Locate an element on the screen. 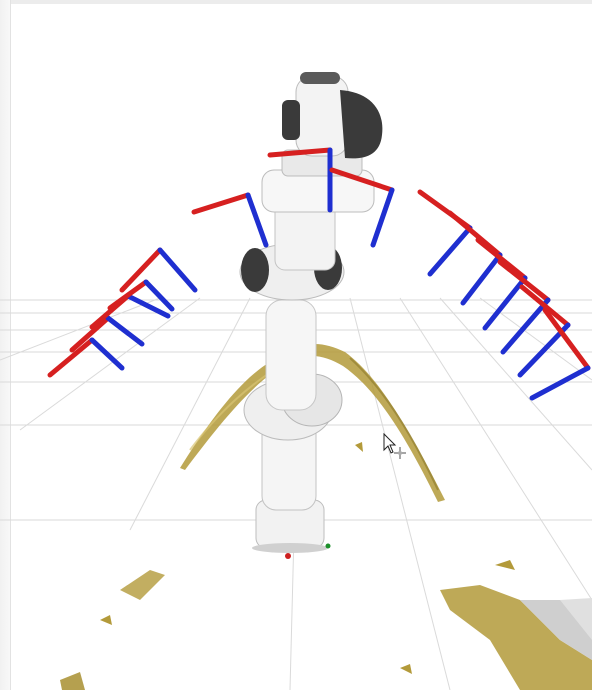 This screenshot has height=690, width=592. viewport-top-edge is located at coordinates (296, 2).